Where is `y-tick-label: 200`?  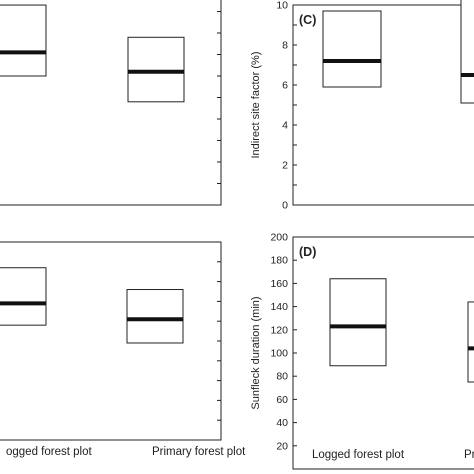 y-tick-label: 200 is located at coordinates (279, 238).